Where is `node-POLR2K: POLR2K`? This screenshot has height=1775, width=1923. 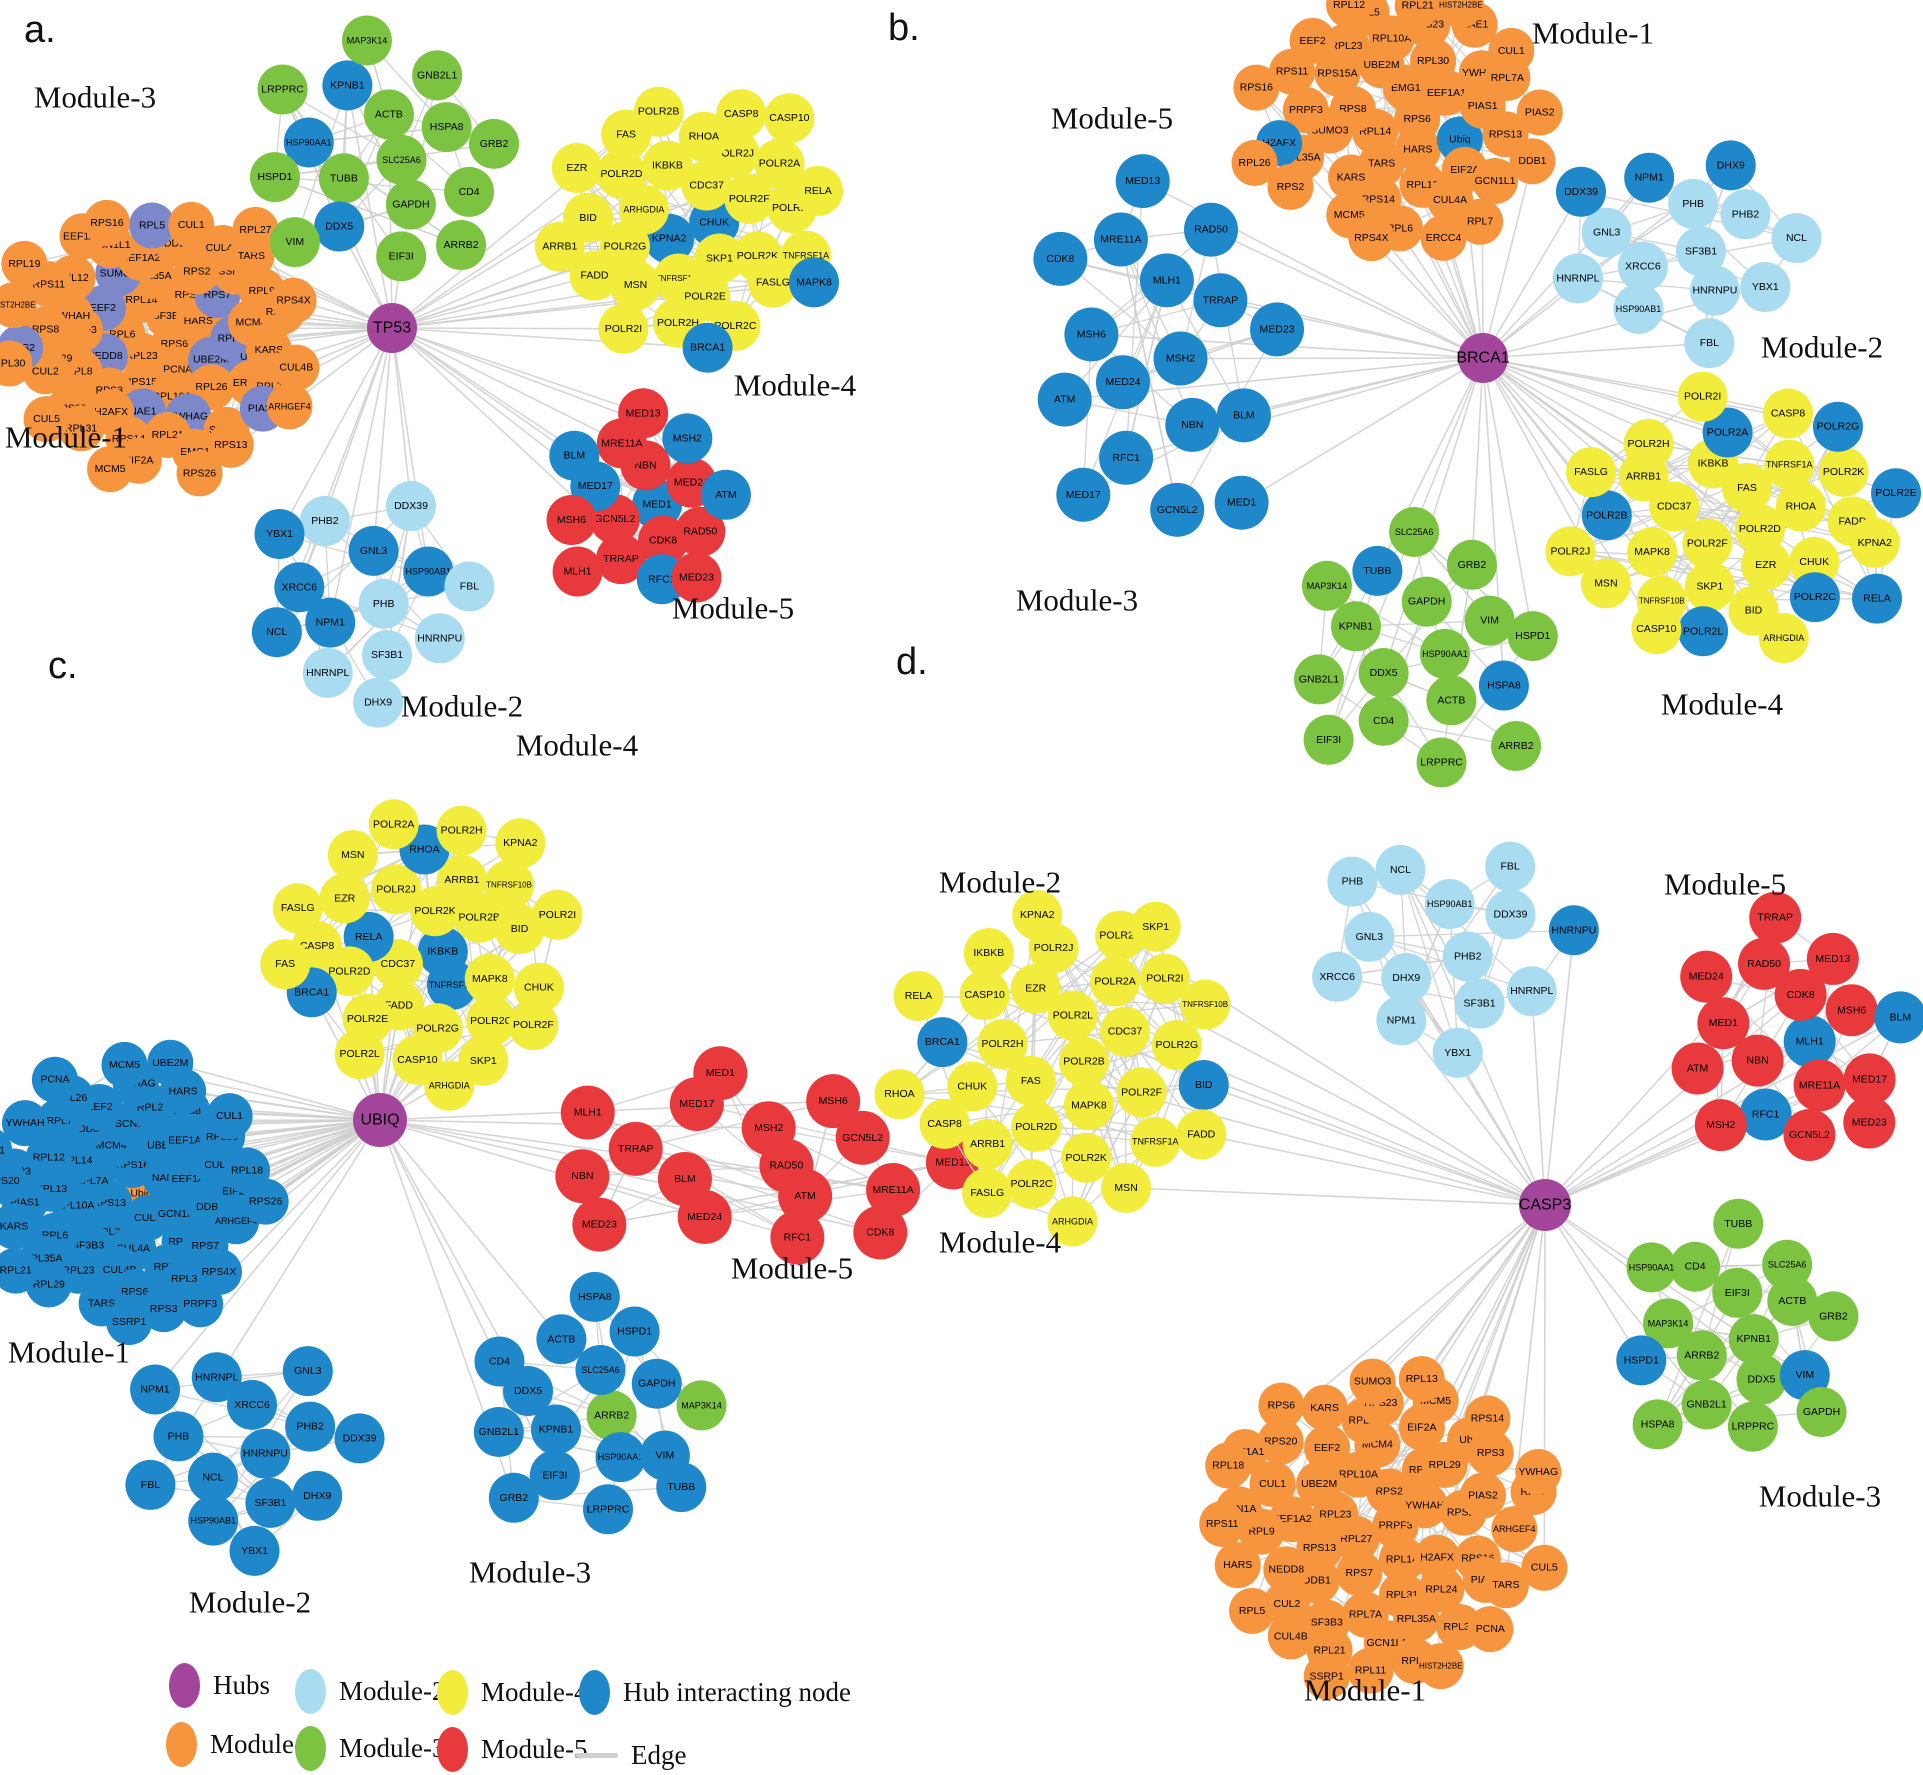 node-POLR2K: POLR2K is located at coordinates (1086, 1157).